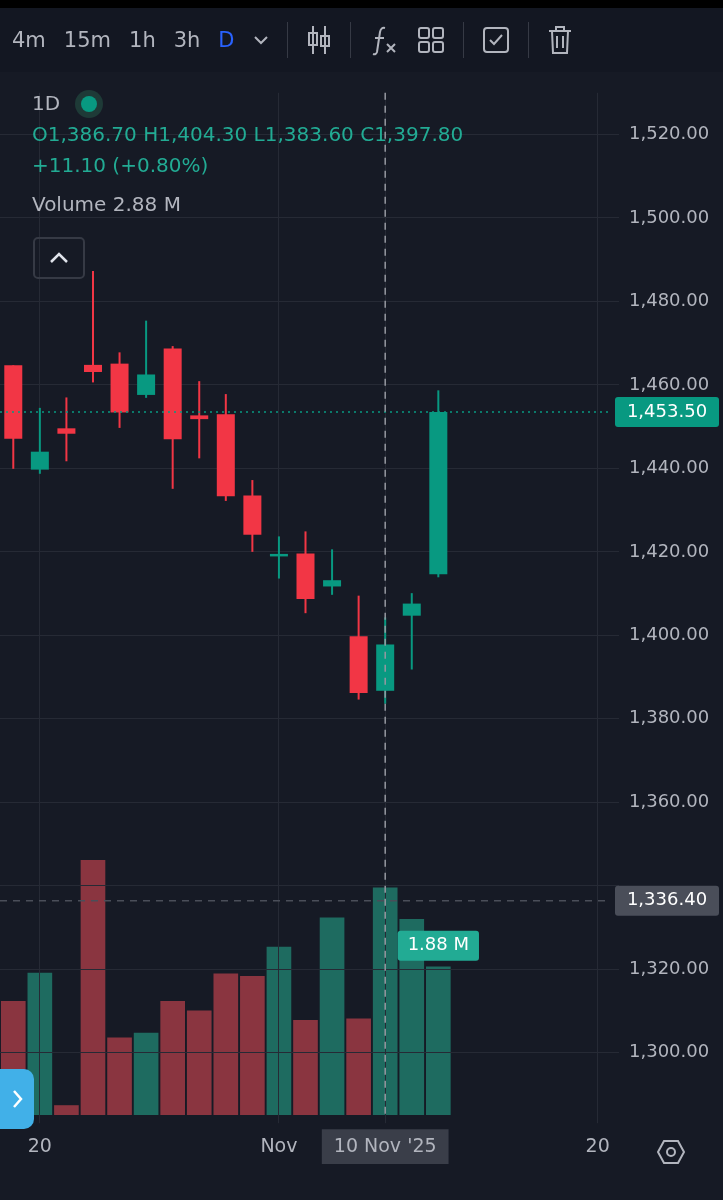 The image size is (723, 1200). What do you see at coordinates (187, 40) in the screenshot?
I see `text: 3h` at bounding box center [187, 40].